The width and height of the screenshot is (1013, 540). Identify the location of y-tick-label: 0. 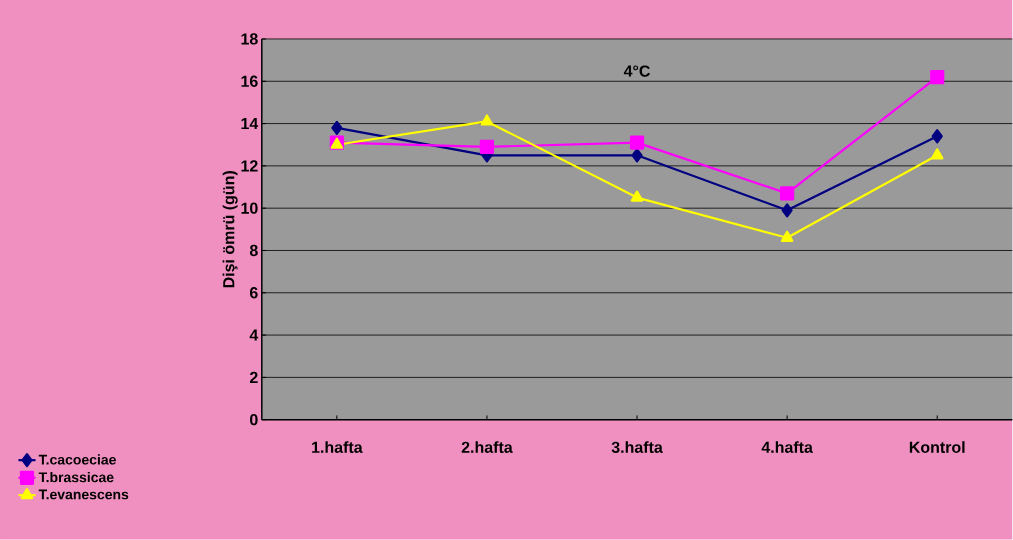
(254, 420).